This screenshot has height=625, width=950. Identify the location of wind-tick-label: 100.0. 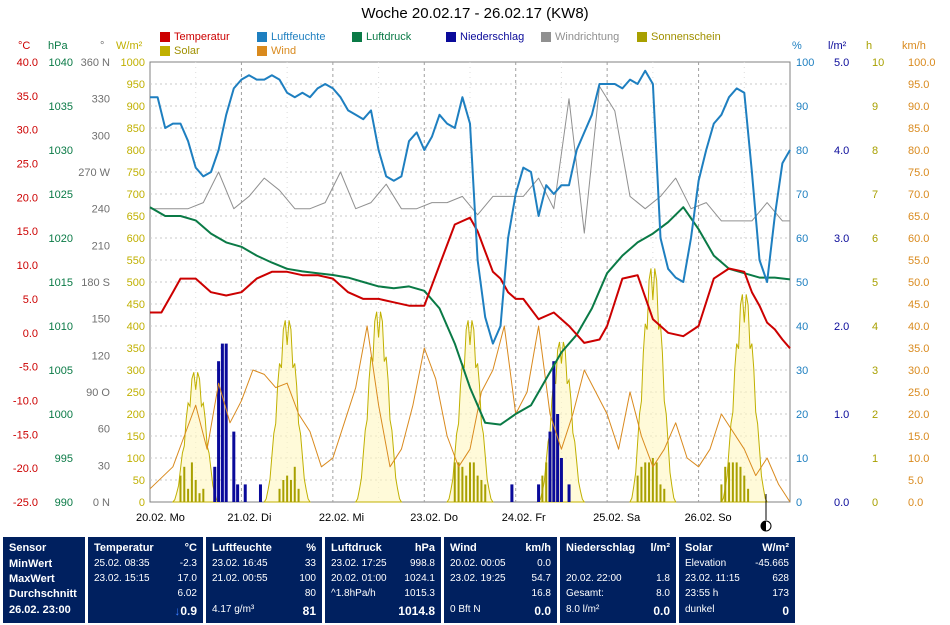
(922, 63).